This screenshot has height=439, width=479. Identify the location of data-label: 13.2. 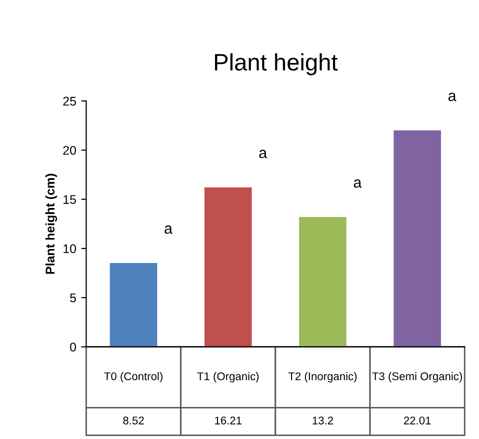
(322, 420).